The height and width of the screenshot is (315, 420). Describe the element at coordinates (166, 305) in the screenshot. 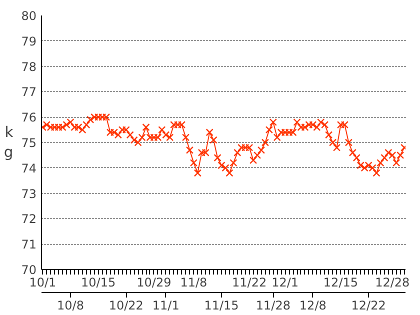

I see `x-tick-label: 11/1` at that location.